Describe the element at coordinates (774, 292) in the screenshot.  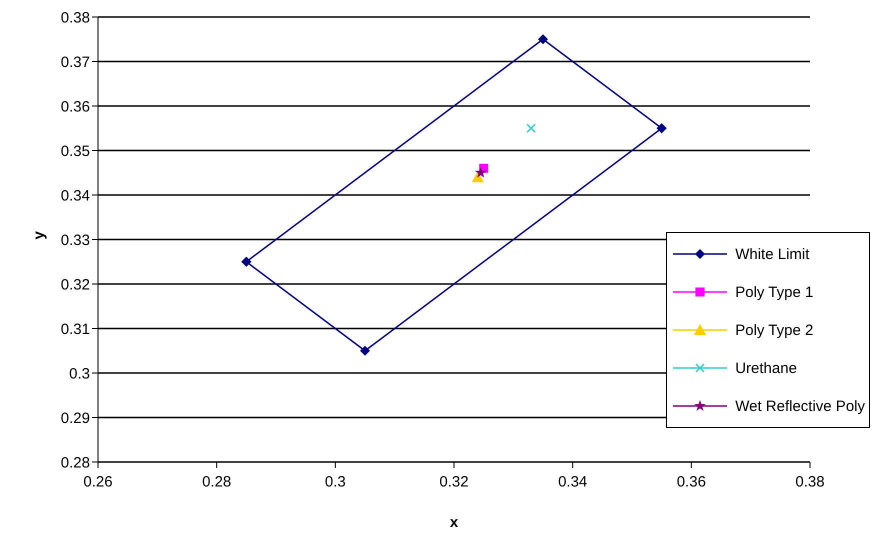
I see `legend-label: Poly Type 1` at that location.